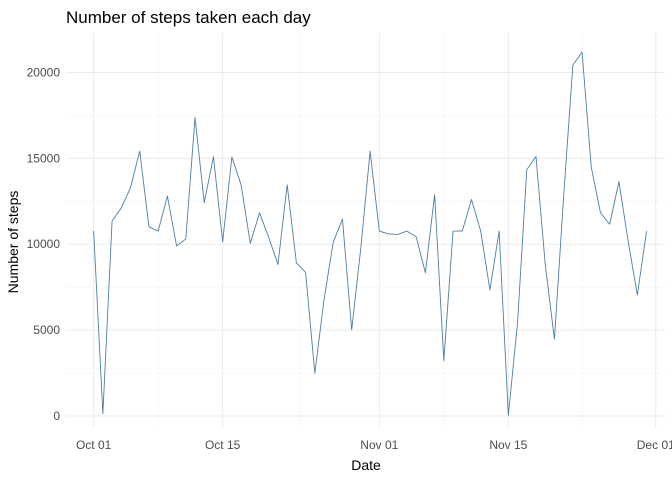  I want to click on x-tick-label: Oct 15, so click(223, 445).